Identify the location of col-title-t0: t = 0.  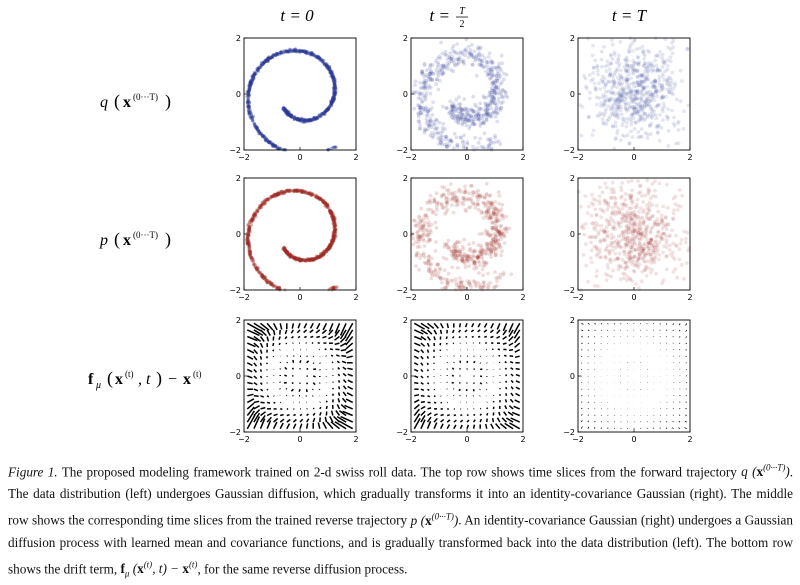
(297, 15).